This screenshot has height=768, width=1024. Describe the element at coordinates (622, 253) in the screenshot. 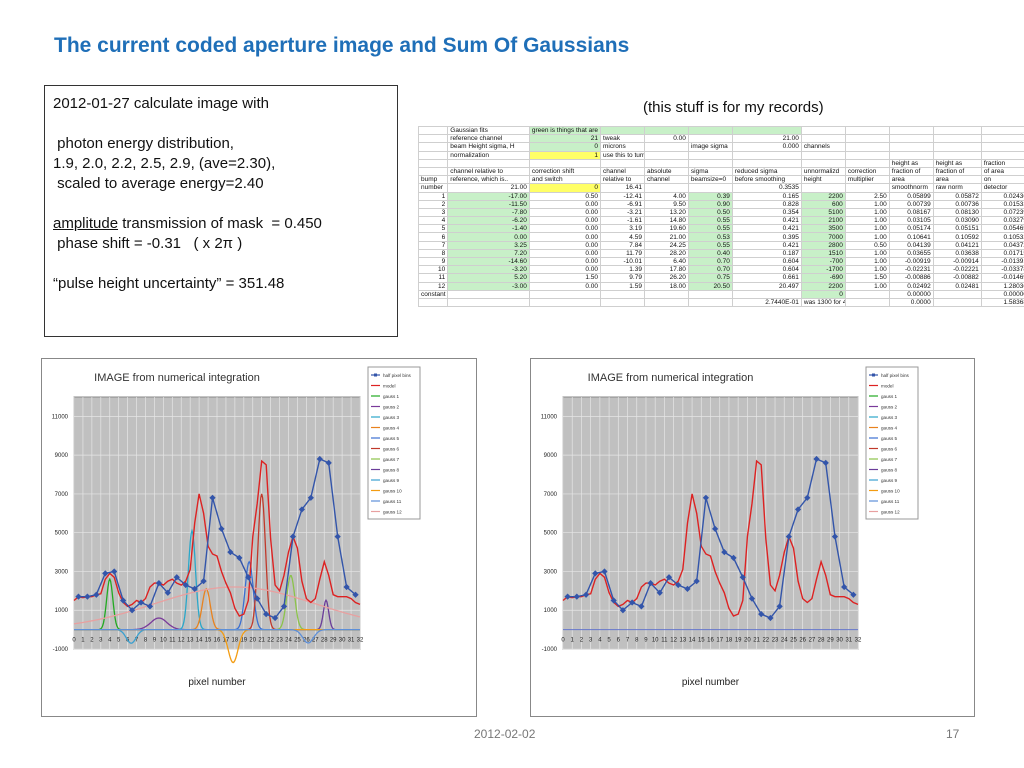

I see `sheet-cell: 11.79` at that location.